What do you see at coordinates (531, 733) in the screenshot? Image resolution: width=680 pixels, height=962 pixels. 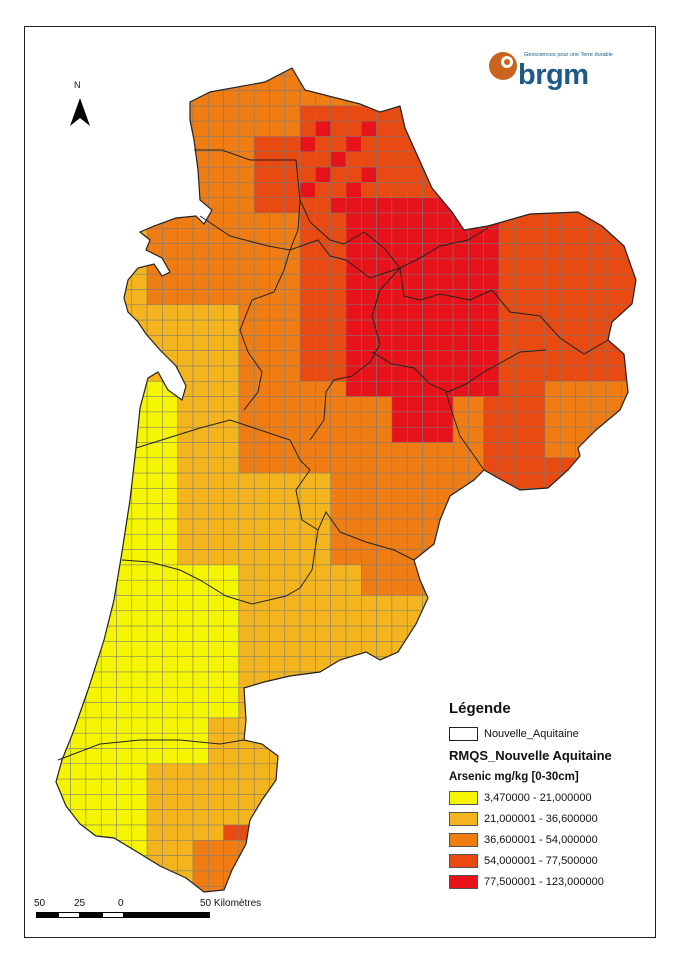 I see `boundary-layer-label: Nouvelle_Aquitaine` at bounding box center [531, 733].